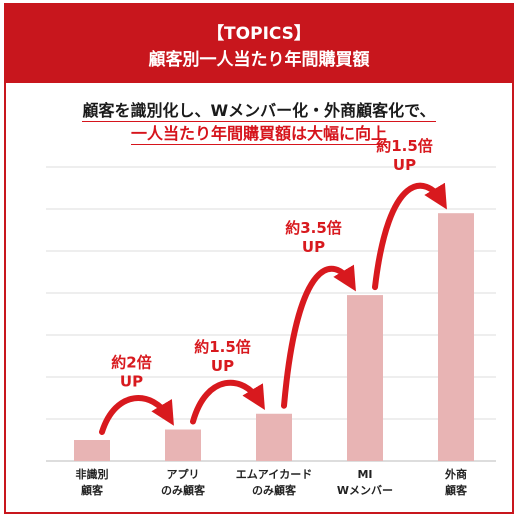 This screenshot has width=522, height=520. What do you see at coordinates (259, 34) in the screenshot?
I see `topics-tag: 【TOPICS】` at bounding box center [259, 34].